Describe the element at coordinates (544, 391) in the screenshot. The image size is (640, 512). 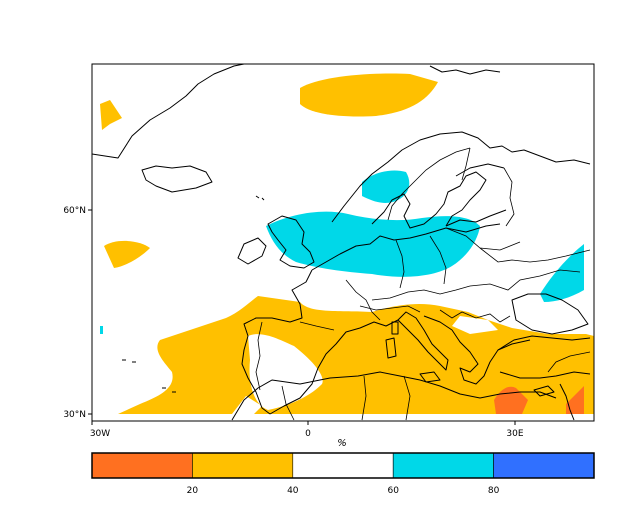
I see `coast-cyprus` at that location.